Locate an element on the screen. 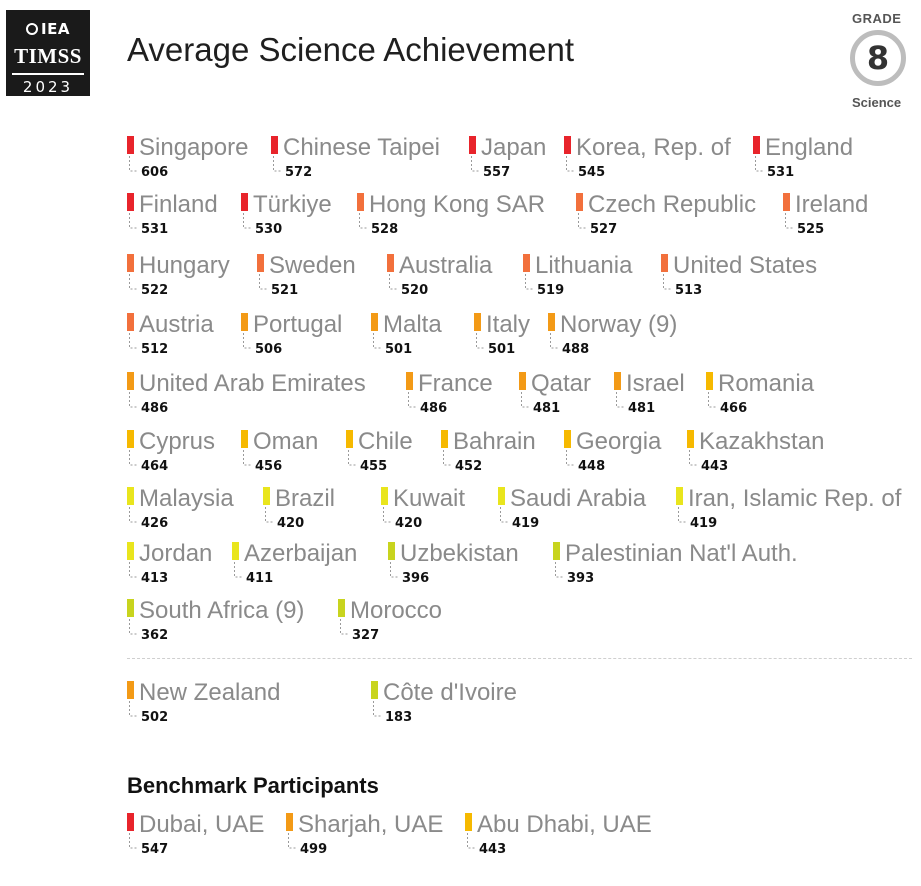 Image resolution: width=921 pixels, height=886 pixels. score-value: 396 is located at coordinates (415, 578).